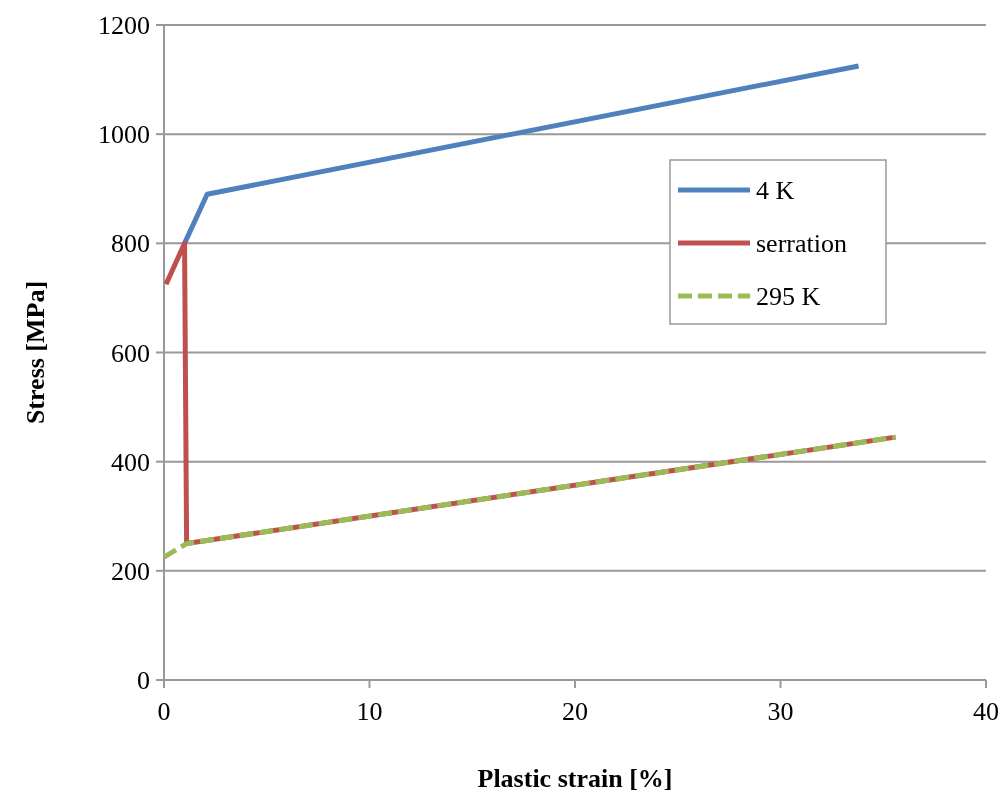 The image size is (1006, 809). What do you see at coordinates (143, 681) in the screenshot?
I see `y-tick-label: 0` at bounding box center [143, 681].